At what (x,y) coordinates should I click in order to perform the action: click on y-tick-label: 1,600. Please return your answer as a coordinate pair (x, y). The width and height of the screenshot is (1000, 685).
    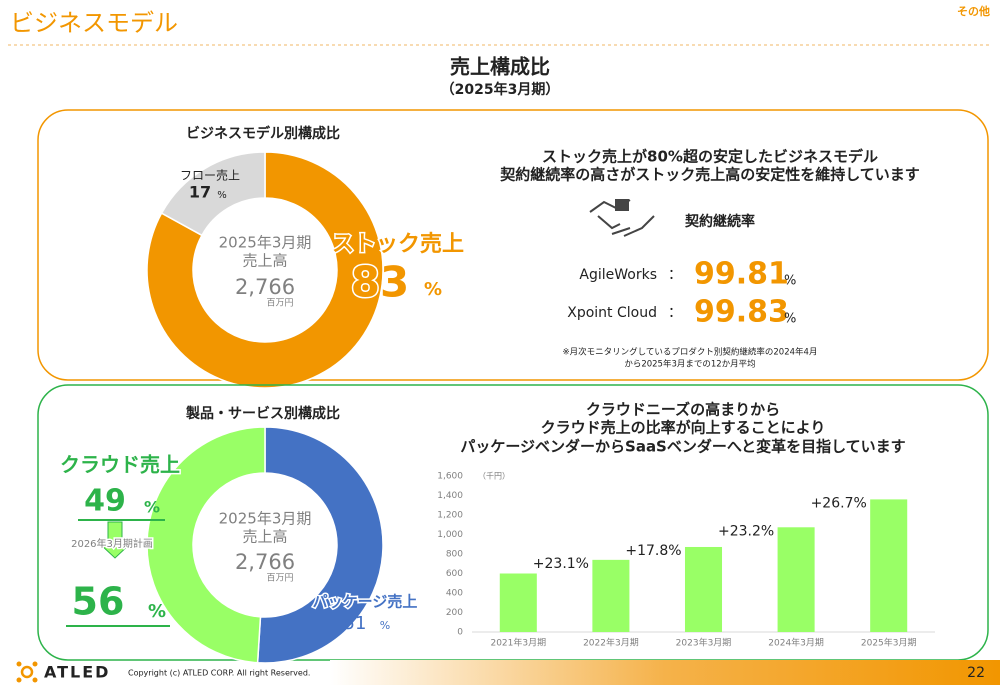
    Looking at the image, I should click on (450, 477).